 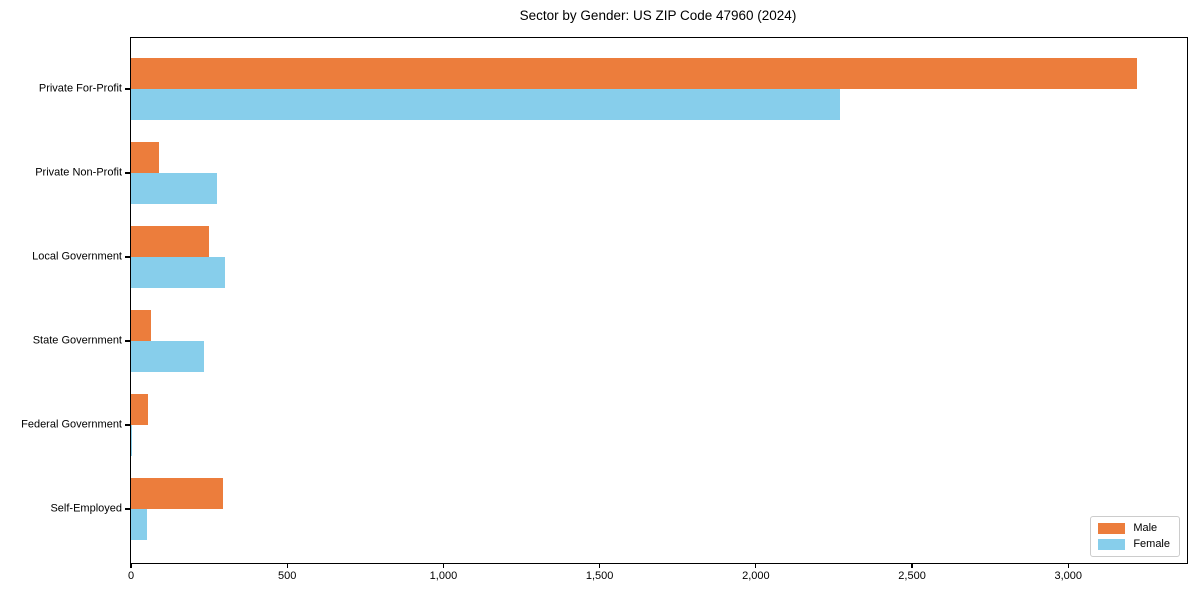 I want to click on bar-male-federal-government, so click(x=140, y=409).